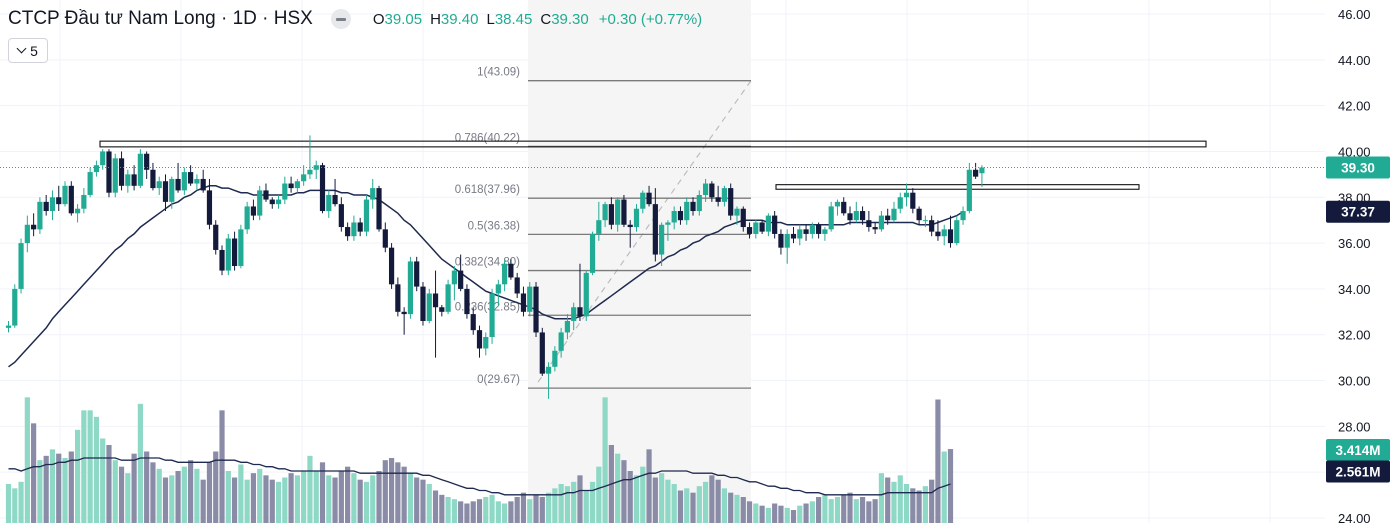 Image resolution: width=1397 pixels, height=523 pixels. What do you see at coordinates (1354, 517) in the screenshot?
I see `price-tick-label: 24.00` at bounding box center [1354, 517].